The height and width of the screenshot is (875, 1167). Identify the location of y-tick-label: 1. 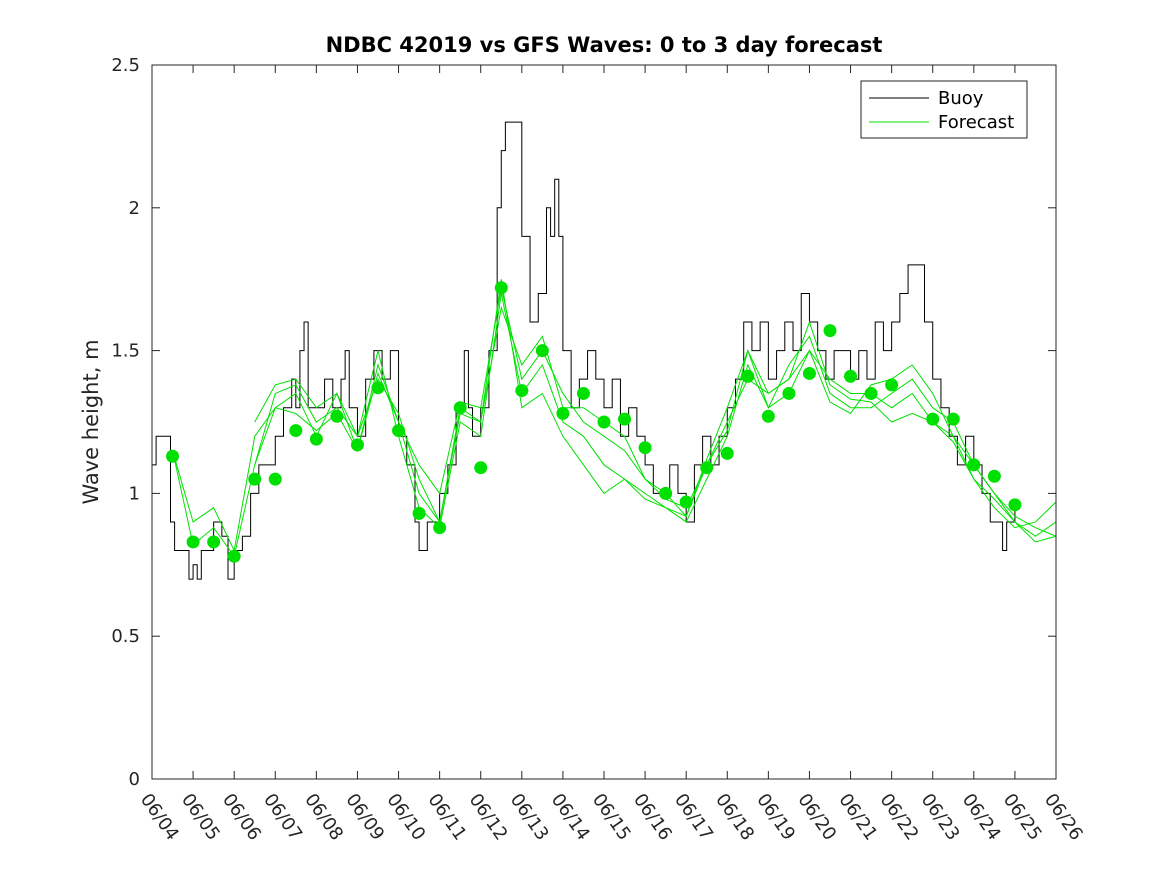
(134, 493).